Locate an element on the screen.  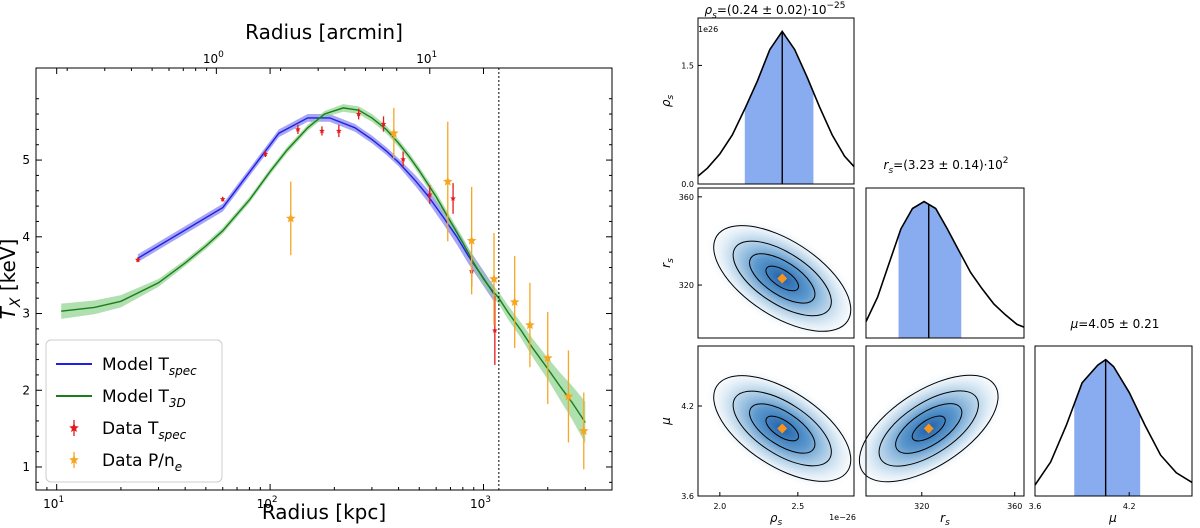
panel-rho_s-mu is located at coordinates (778, 421).